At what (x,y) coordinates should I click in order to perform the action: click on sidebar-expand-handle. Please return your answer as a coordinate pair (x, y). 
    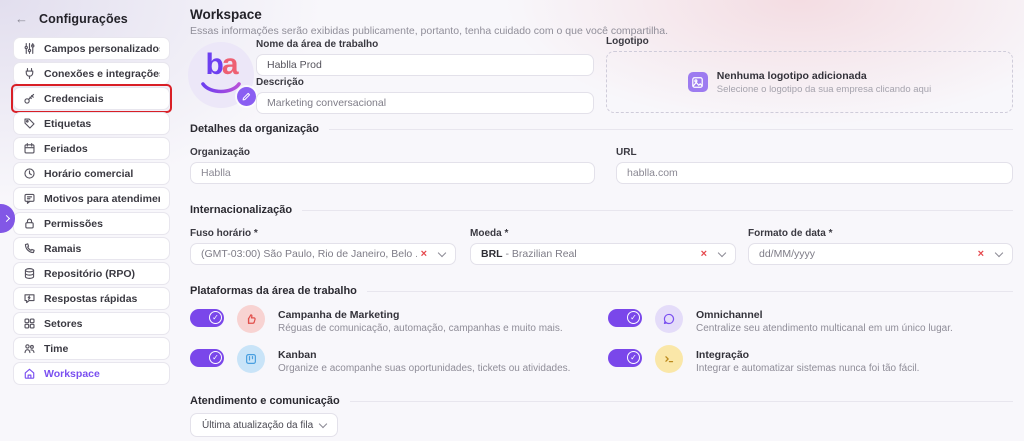
    Looking at the image, I should click on (7, 218).